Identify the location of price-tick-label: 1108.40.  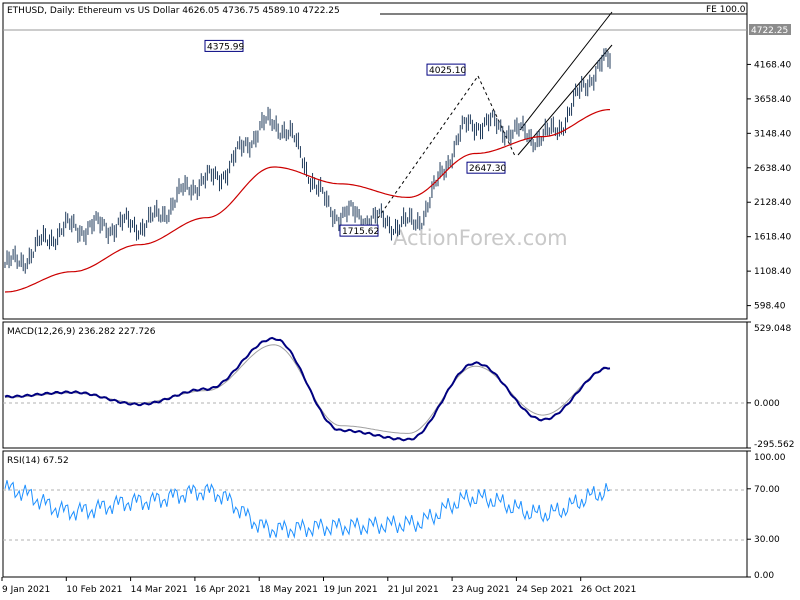
(772, 272).